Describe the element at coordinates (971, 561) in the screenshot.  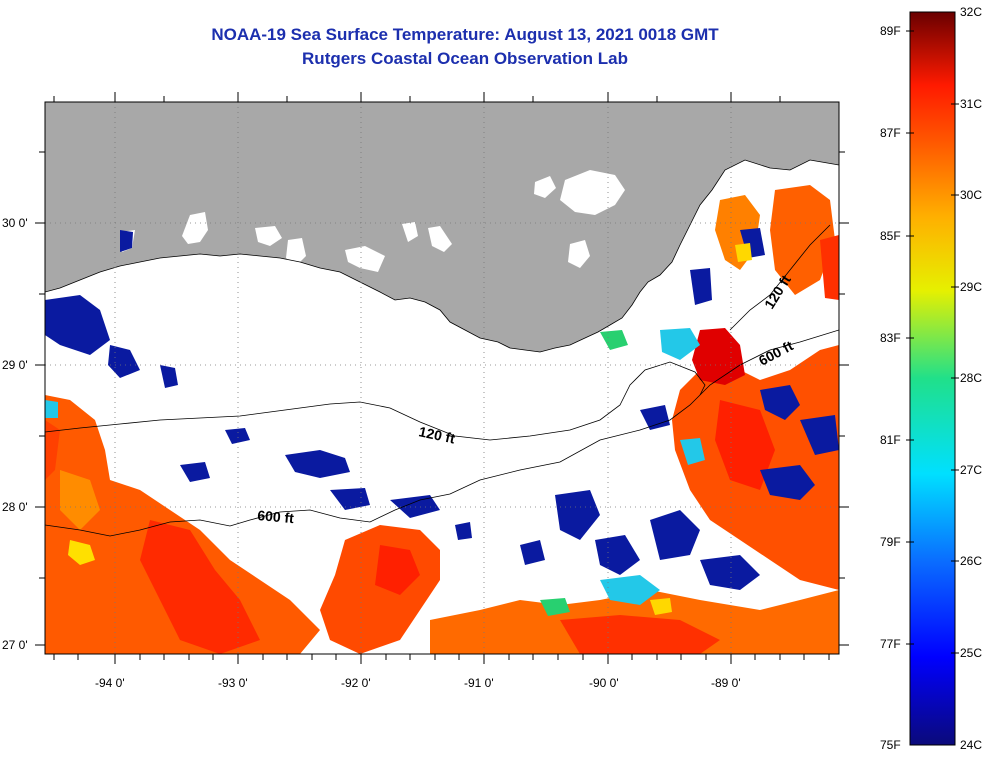
I see `colorbar-c-label: 26C` at that location.